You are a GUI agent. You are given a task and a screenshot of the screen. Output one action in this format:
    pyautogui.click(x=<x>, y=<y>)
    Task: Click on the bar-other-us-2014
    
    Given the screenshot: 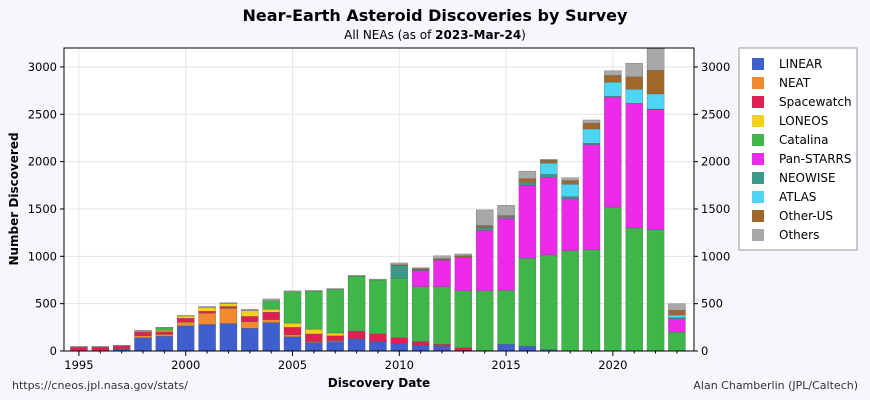 What is the action you would take?
    pyautogui.click(x=485, y=226)
    